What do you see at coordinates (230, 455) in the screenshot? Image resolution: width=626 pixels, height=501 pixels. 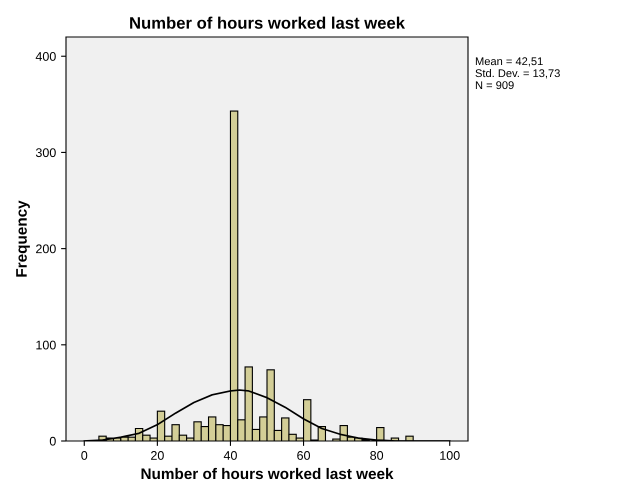 I see `x-tick-label: 40` at bounding box center [230, 455].